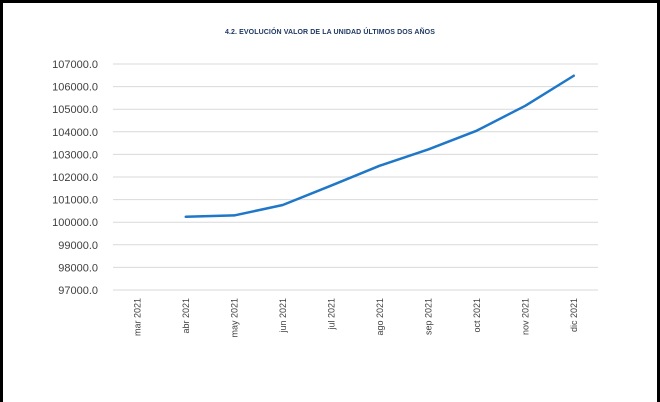 Image resolution: width=660 pixels, height=402 pixels. Describe the element at coordinates (283, 316) in the screenshot. I see `x-tick-label: jun 2021` at that location.